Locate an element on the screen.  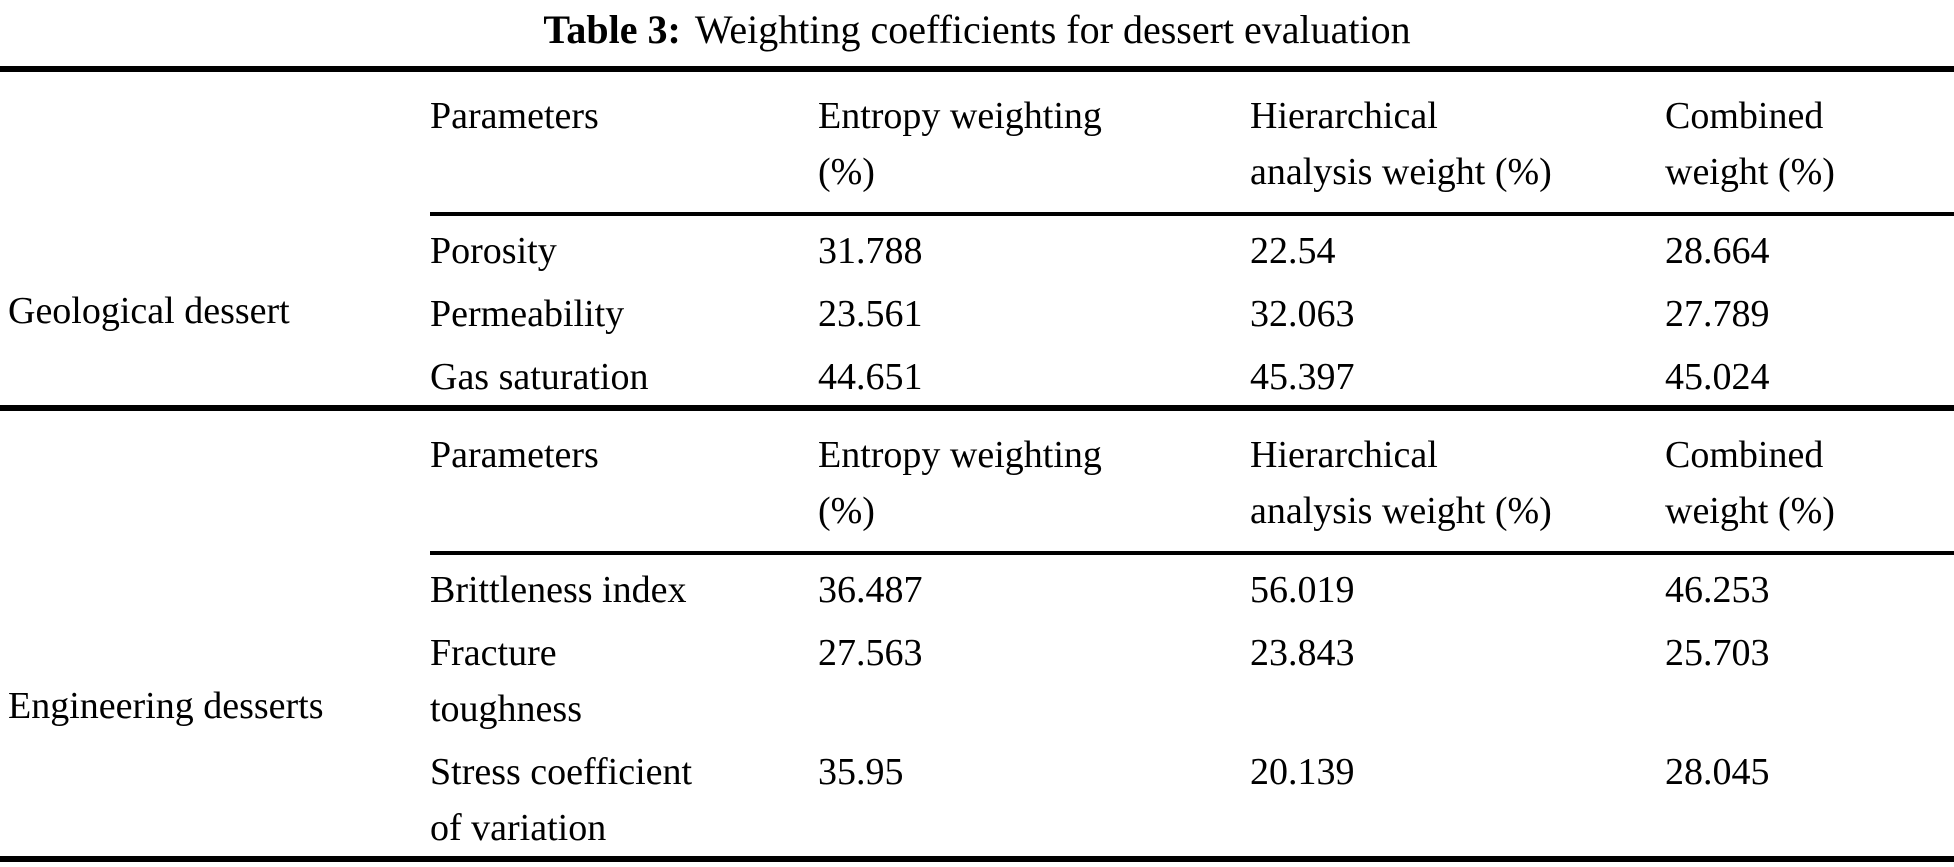
cell-hierarchical: 45.397 is located at coordinates (1302, 377).